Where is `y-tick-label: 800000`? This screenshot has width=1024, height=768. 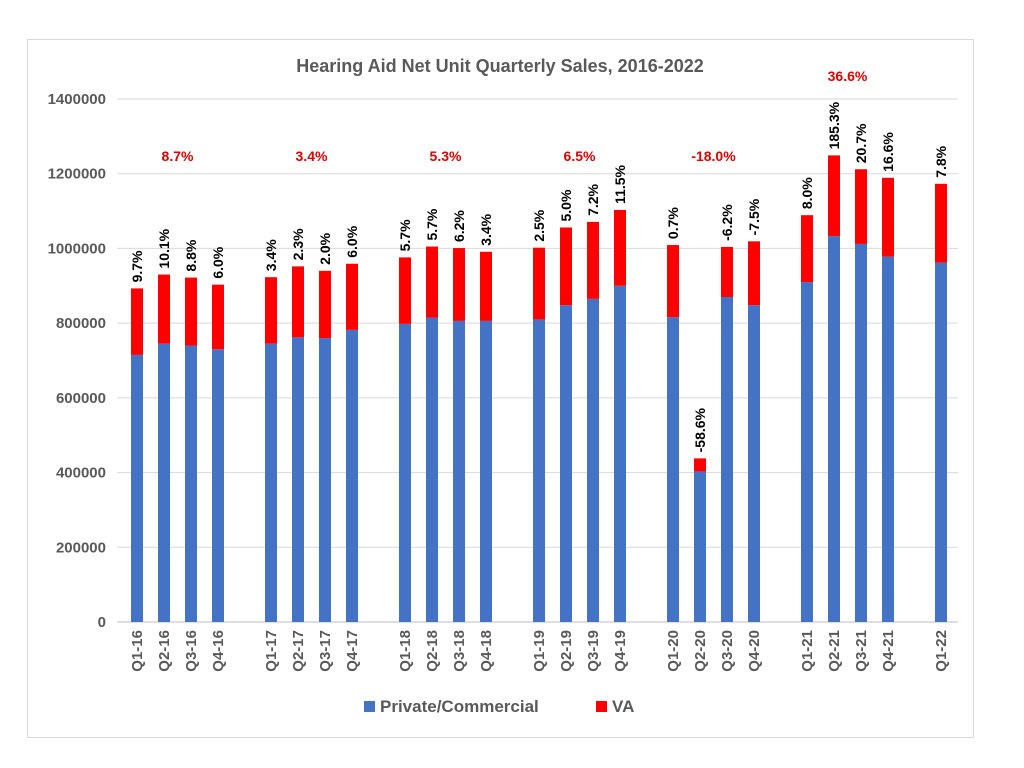 y-tick-label: 800000 is located at coordinates (81, 323).